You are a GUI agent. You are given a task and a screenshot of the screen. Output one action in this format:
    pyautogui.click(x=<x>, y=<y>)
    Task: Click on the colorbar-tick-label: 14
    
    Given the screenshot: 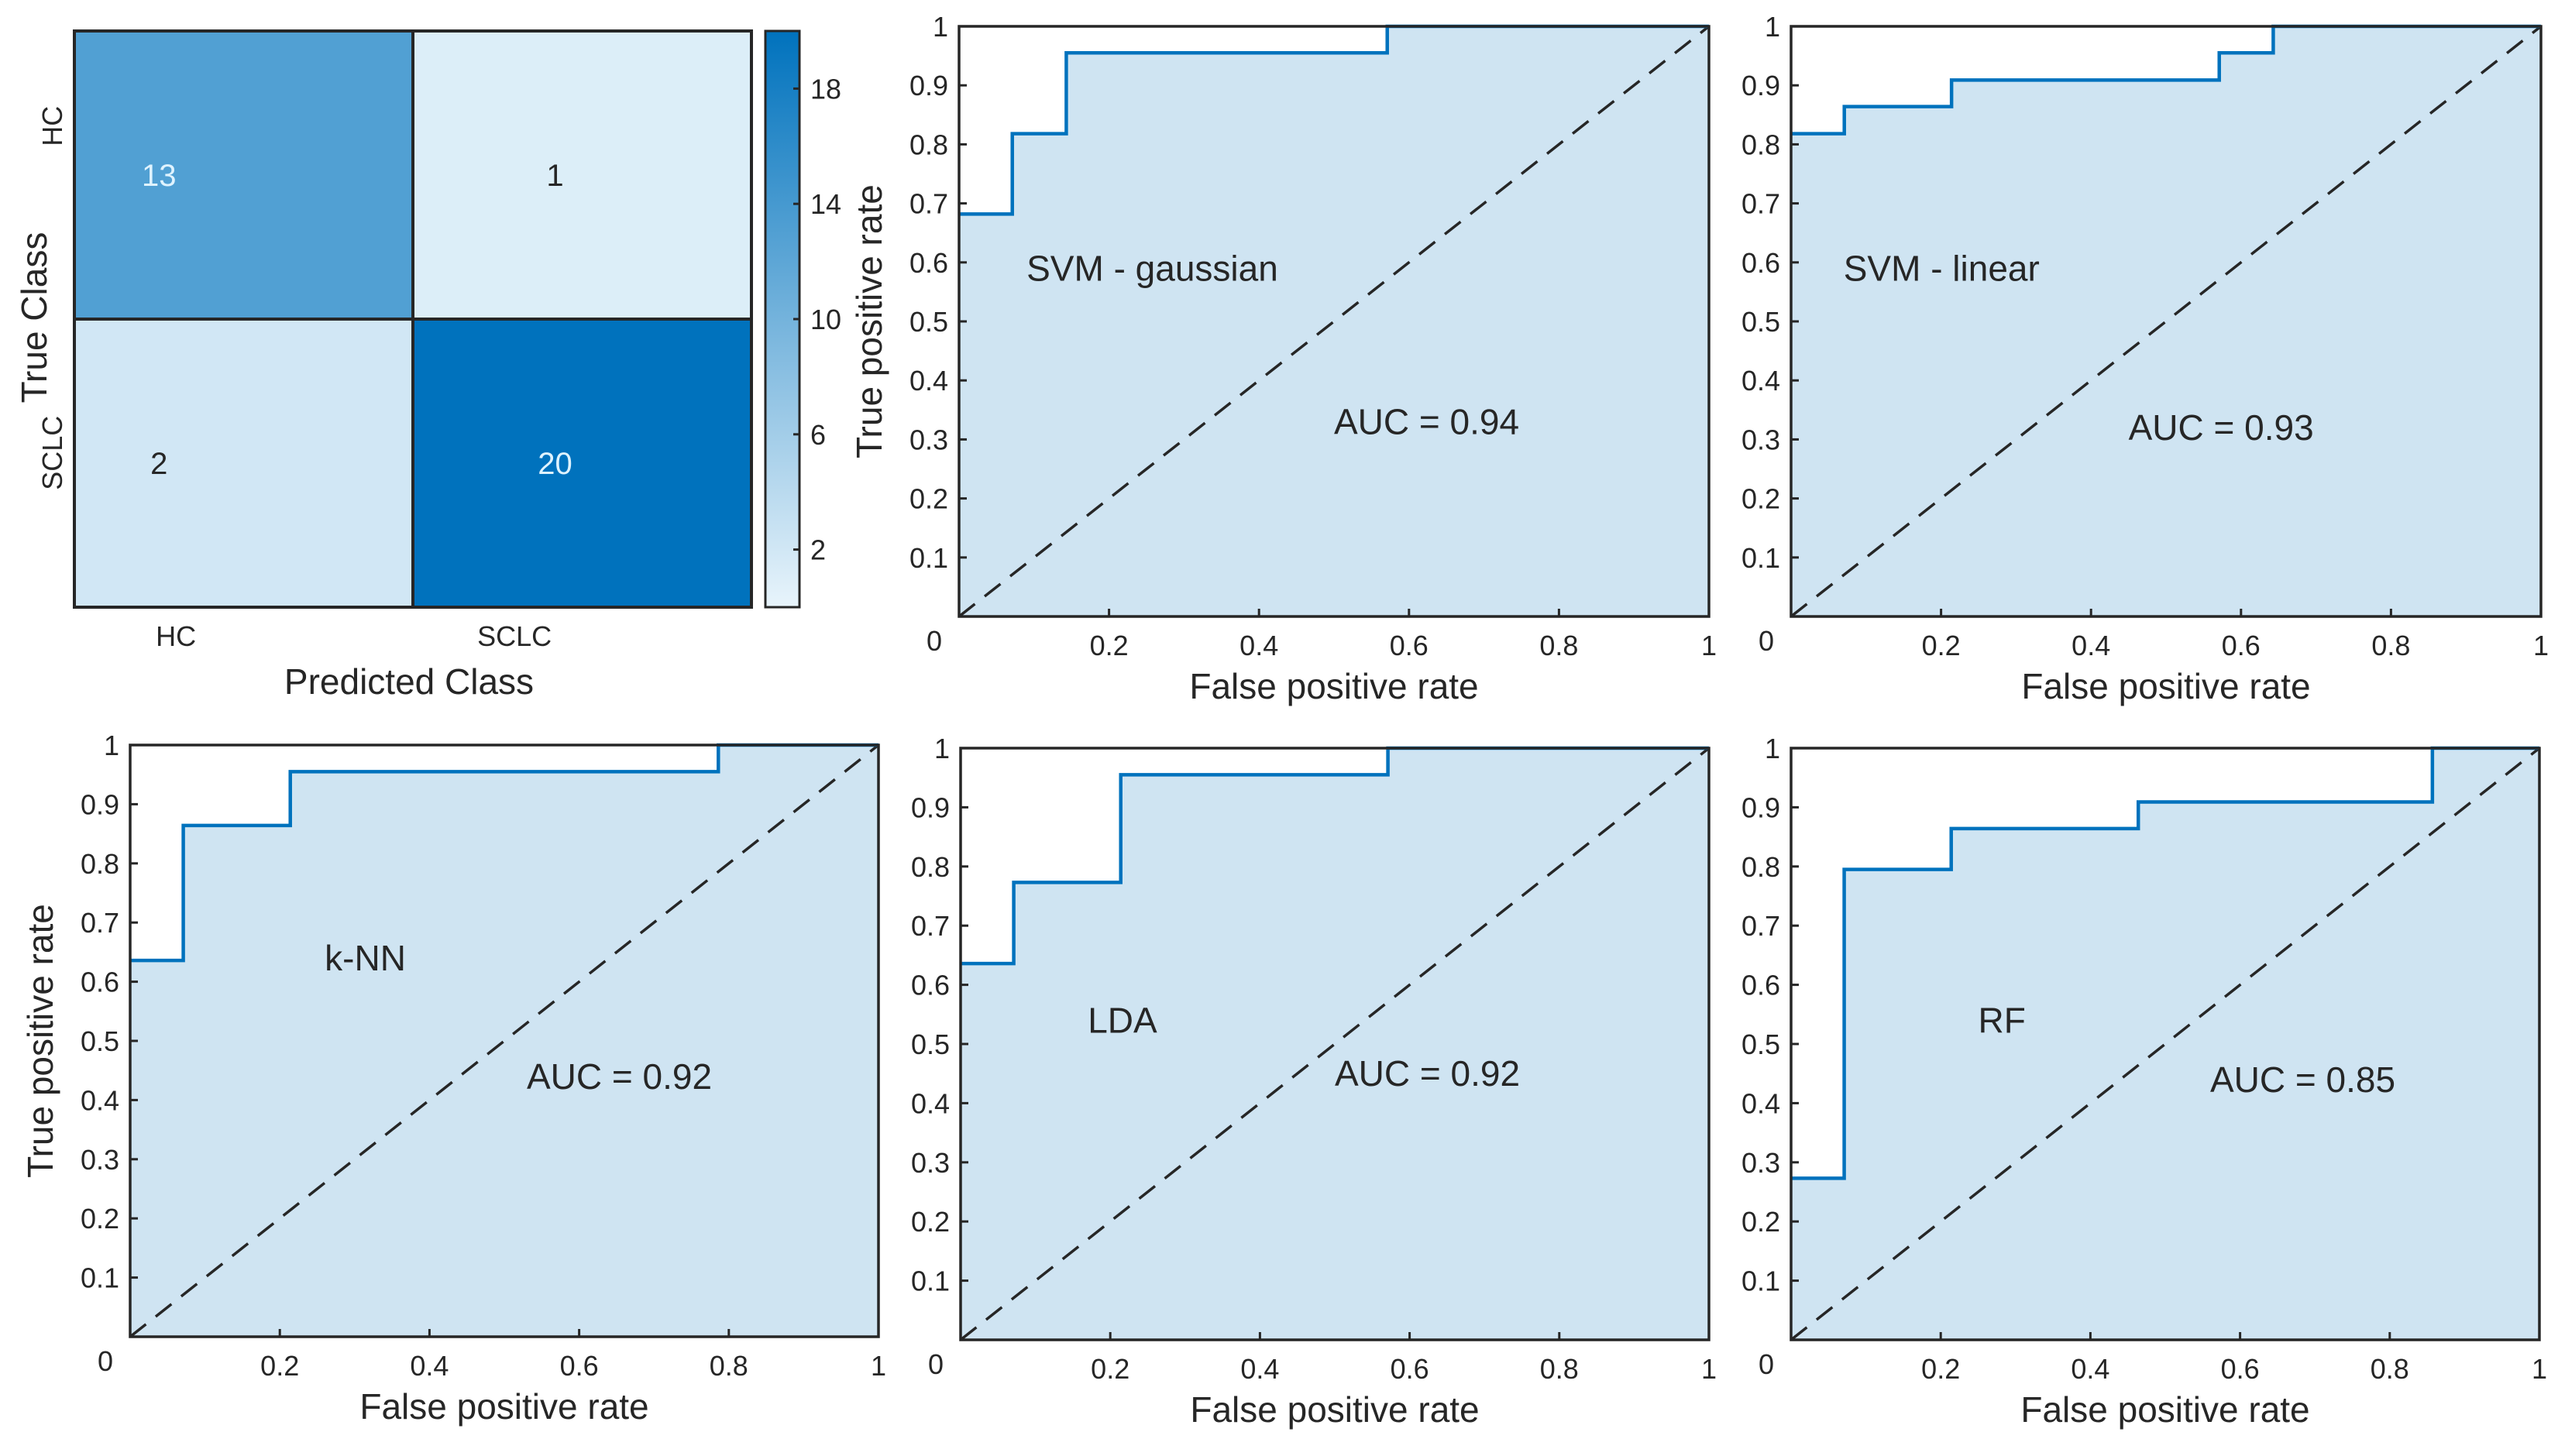 What is the action you would take?
    pyautogui.click(x=825, y=204)
    